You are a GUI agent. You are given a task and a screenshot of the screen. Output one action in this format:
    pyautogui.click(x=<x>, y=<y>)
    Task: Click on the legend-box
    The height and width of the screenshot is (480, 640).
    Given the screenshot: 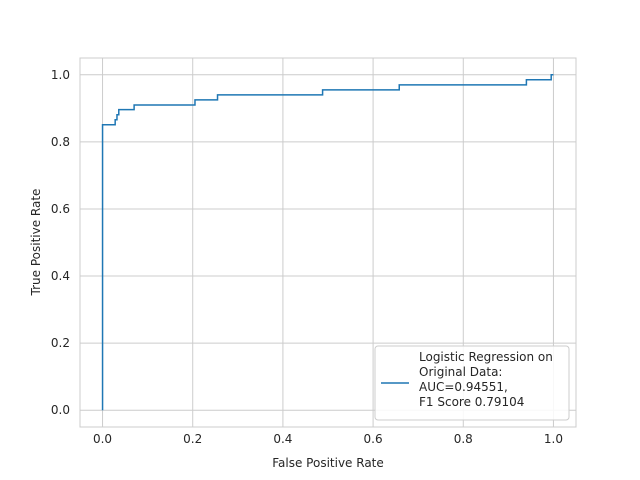 What is the action you would take?
    pyautogui.click(x=472, y=383)
    